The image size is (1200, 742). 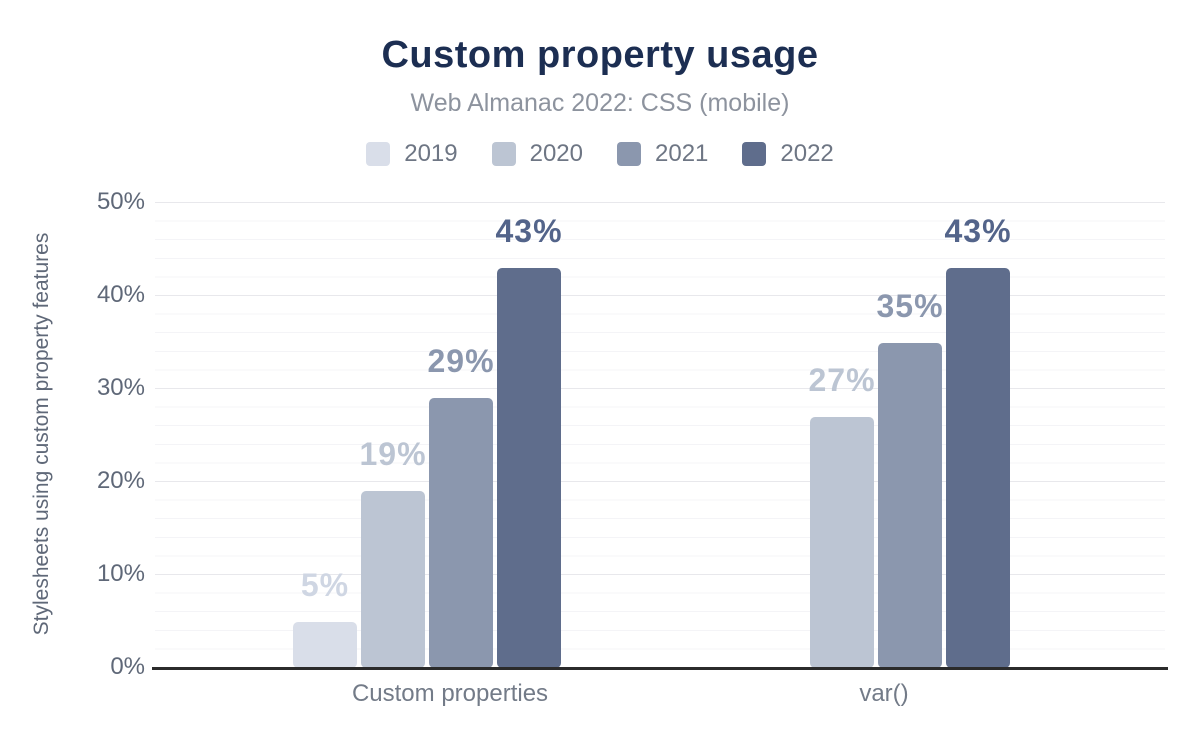 I want to click on bar-2021-category-2: 35%, so click(x=909, y=478).